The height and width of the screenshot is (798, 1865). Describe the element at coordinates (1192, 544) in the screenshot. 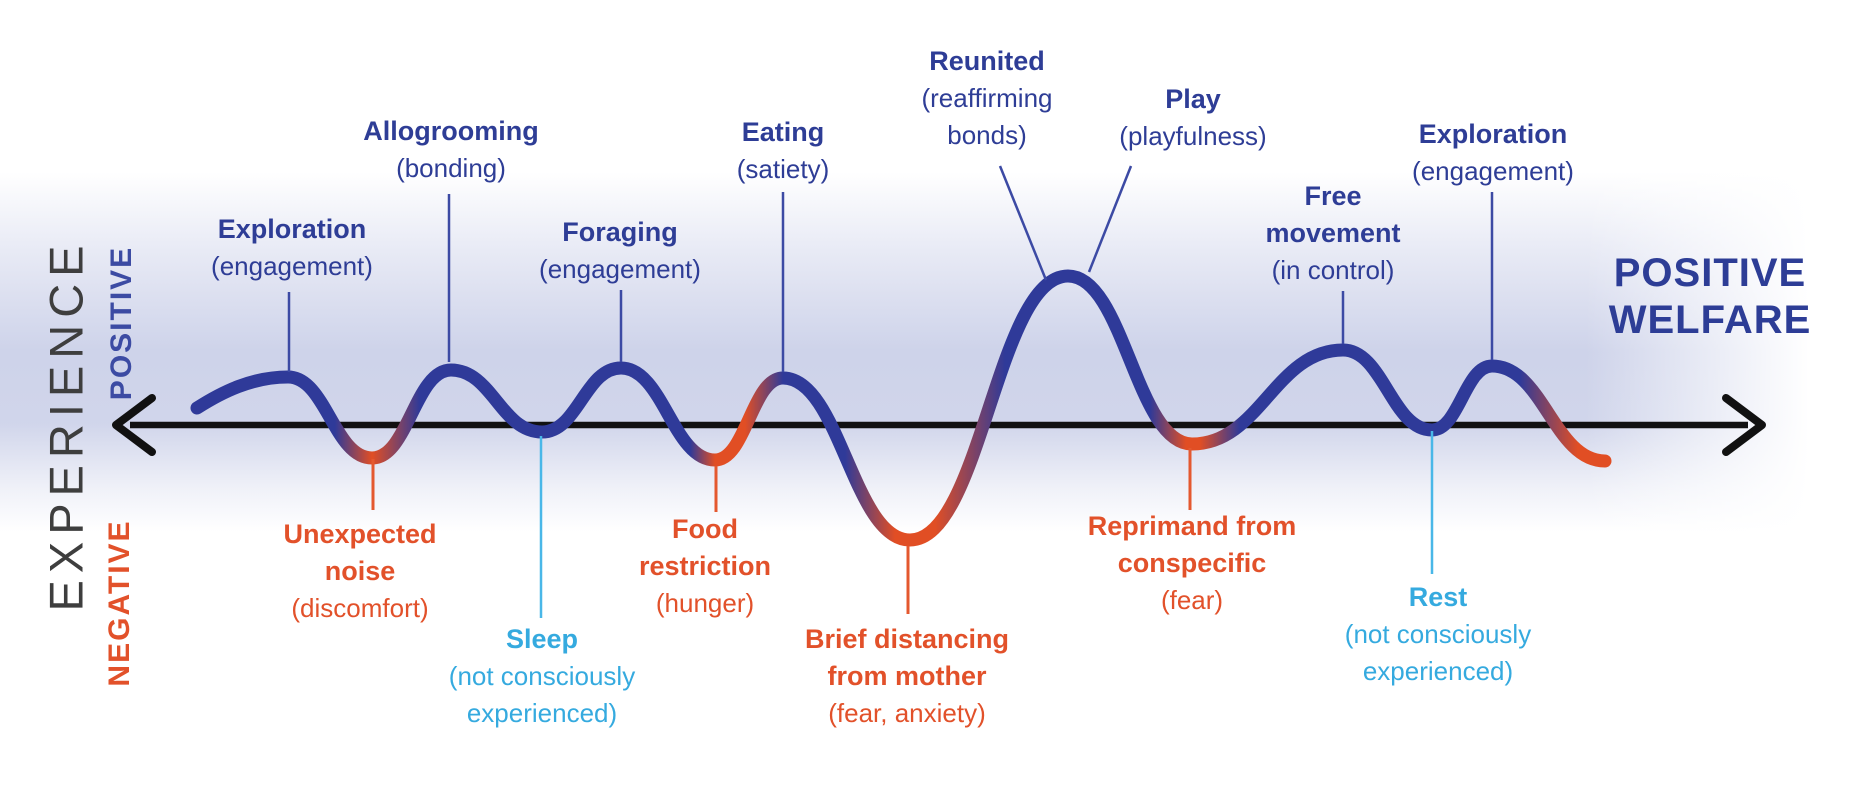

I see `event-name: Reprimand from conspecific` at that location.